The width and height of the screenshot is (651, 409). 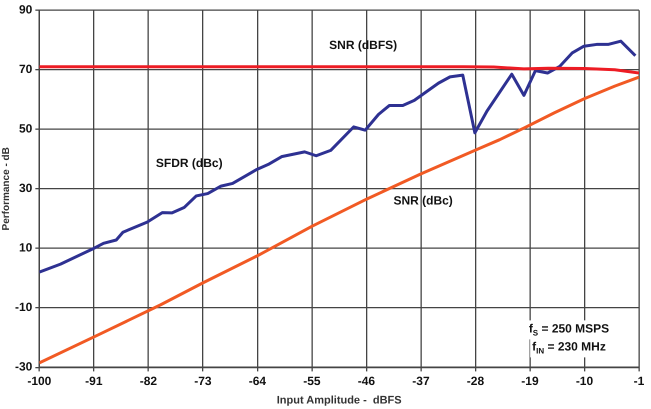 I want to click on x-tick-label: -46, so click(x=367, y=381).